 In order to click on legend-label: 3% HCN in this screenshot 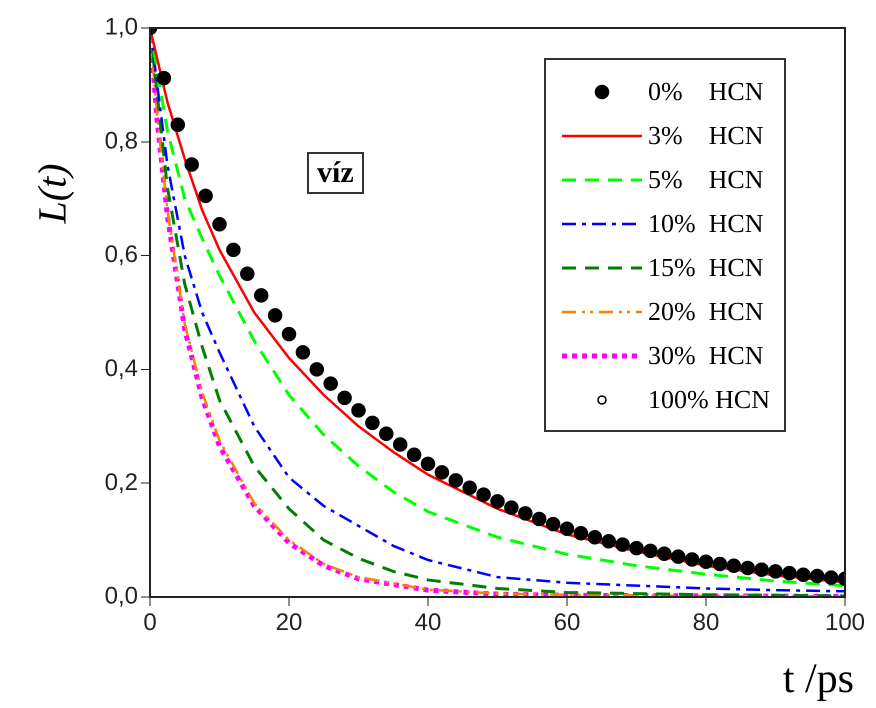, I will do `click(706, 136)`.